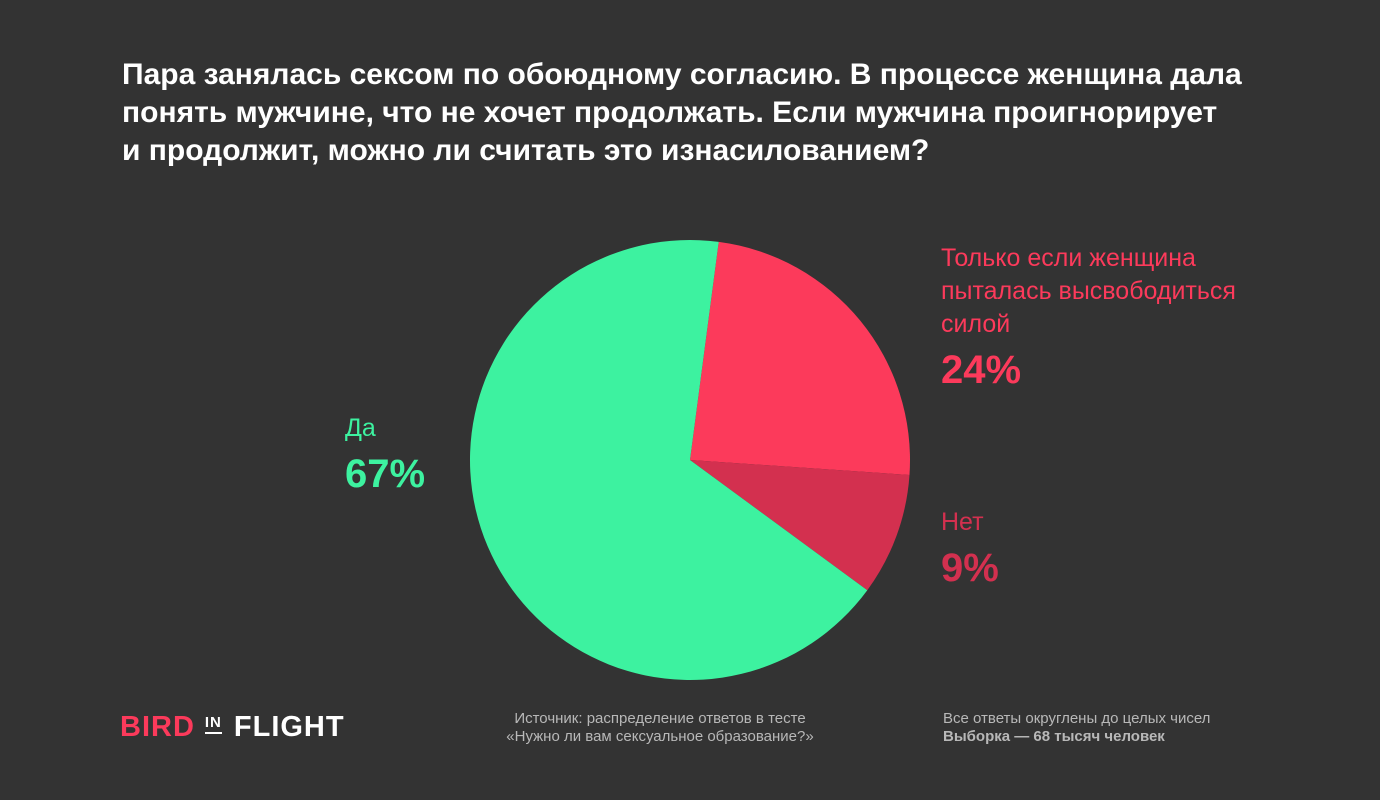 The height and width of the screenshot is (800, 1380). What do you see at coordinates (981, 370) in the screenshot?
I see `label-only-if-percent: 24%` at bounding box center [981, 370].